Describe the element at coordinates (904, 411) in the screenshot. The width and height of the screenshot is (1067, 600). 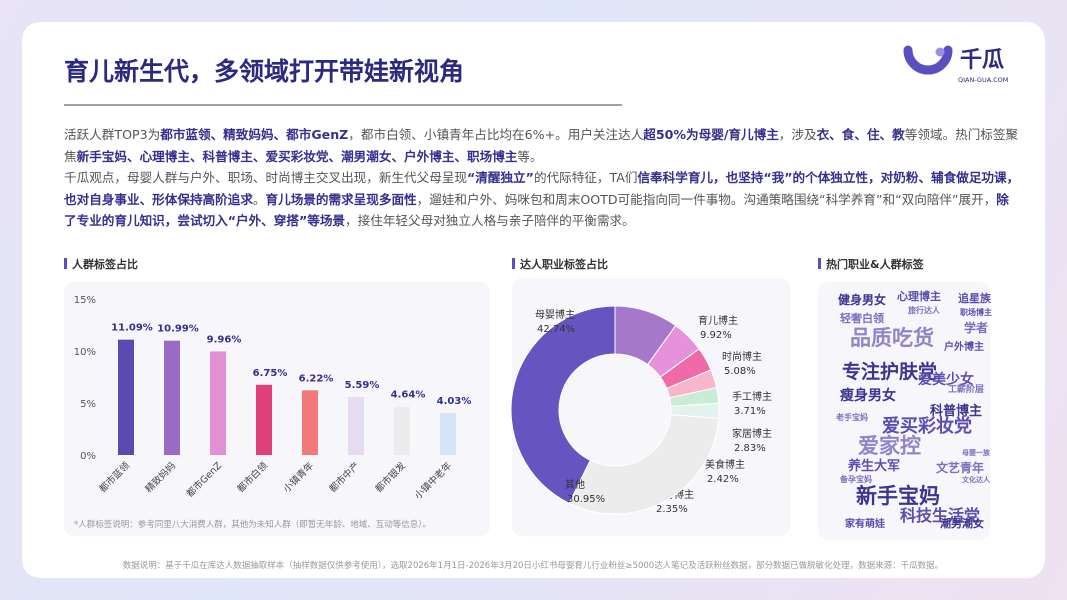
I see `panel` at that location.